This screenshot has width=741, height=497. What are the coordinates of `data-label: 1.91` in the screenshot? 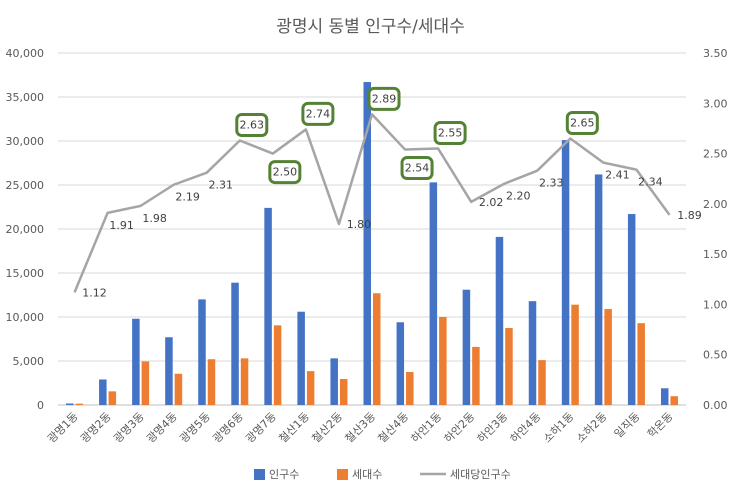 It's located at (121, 225).